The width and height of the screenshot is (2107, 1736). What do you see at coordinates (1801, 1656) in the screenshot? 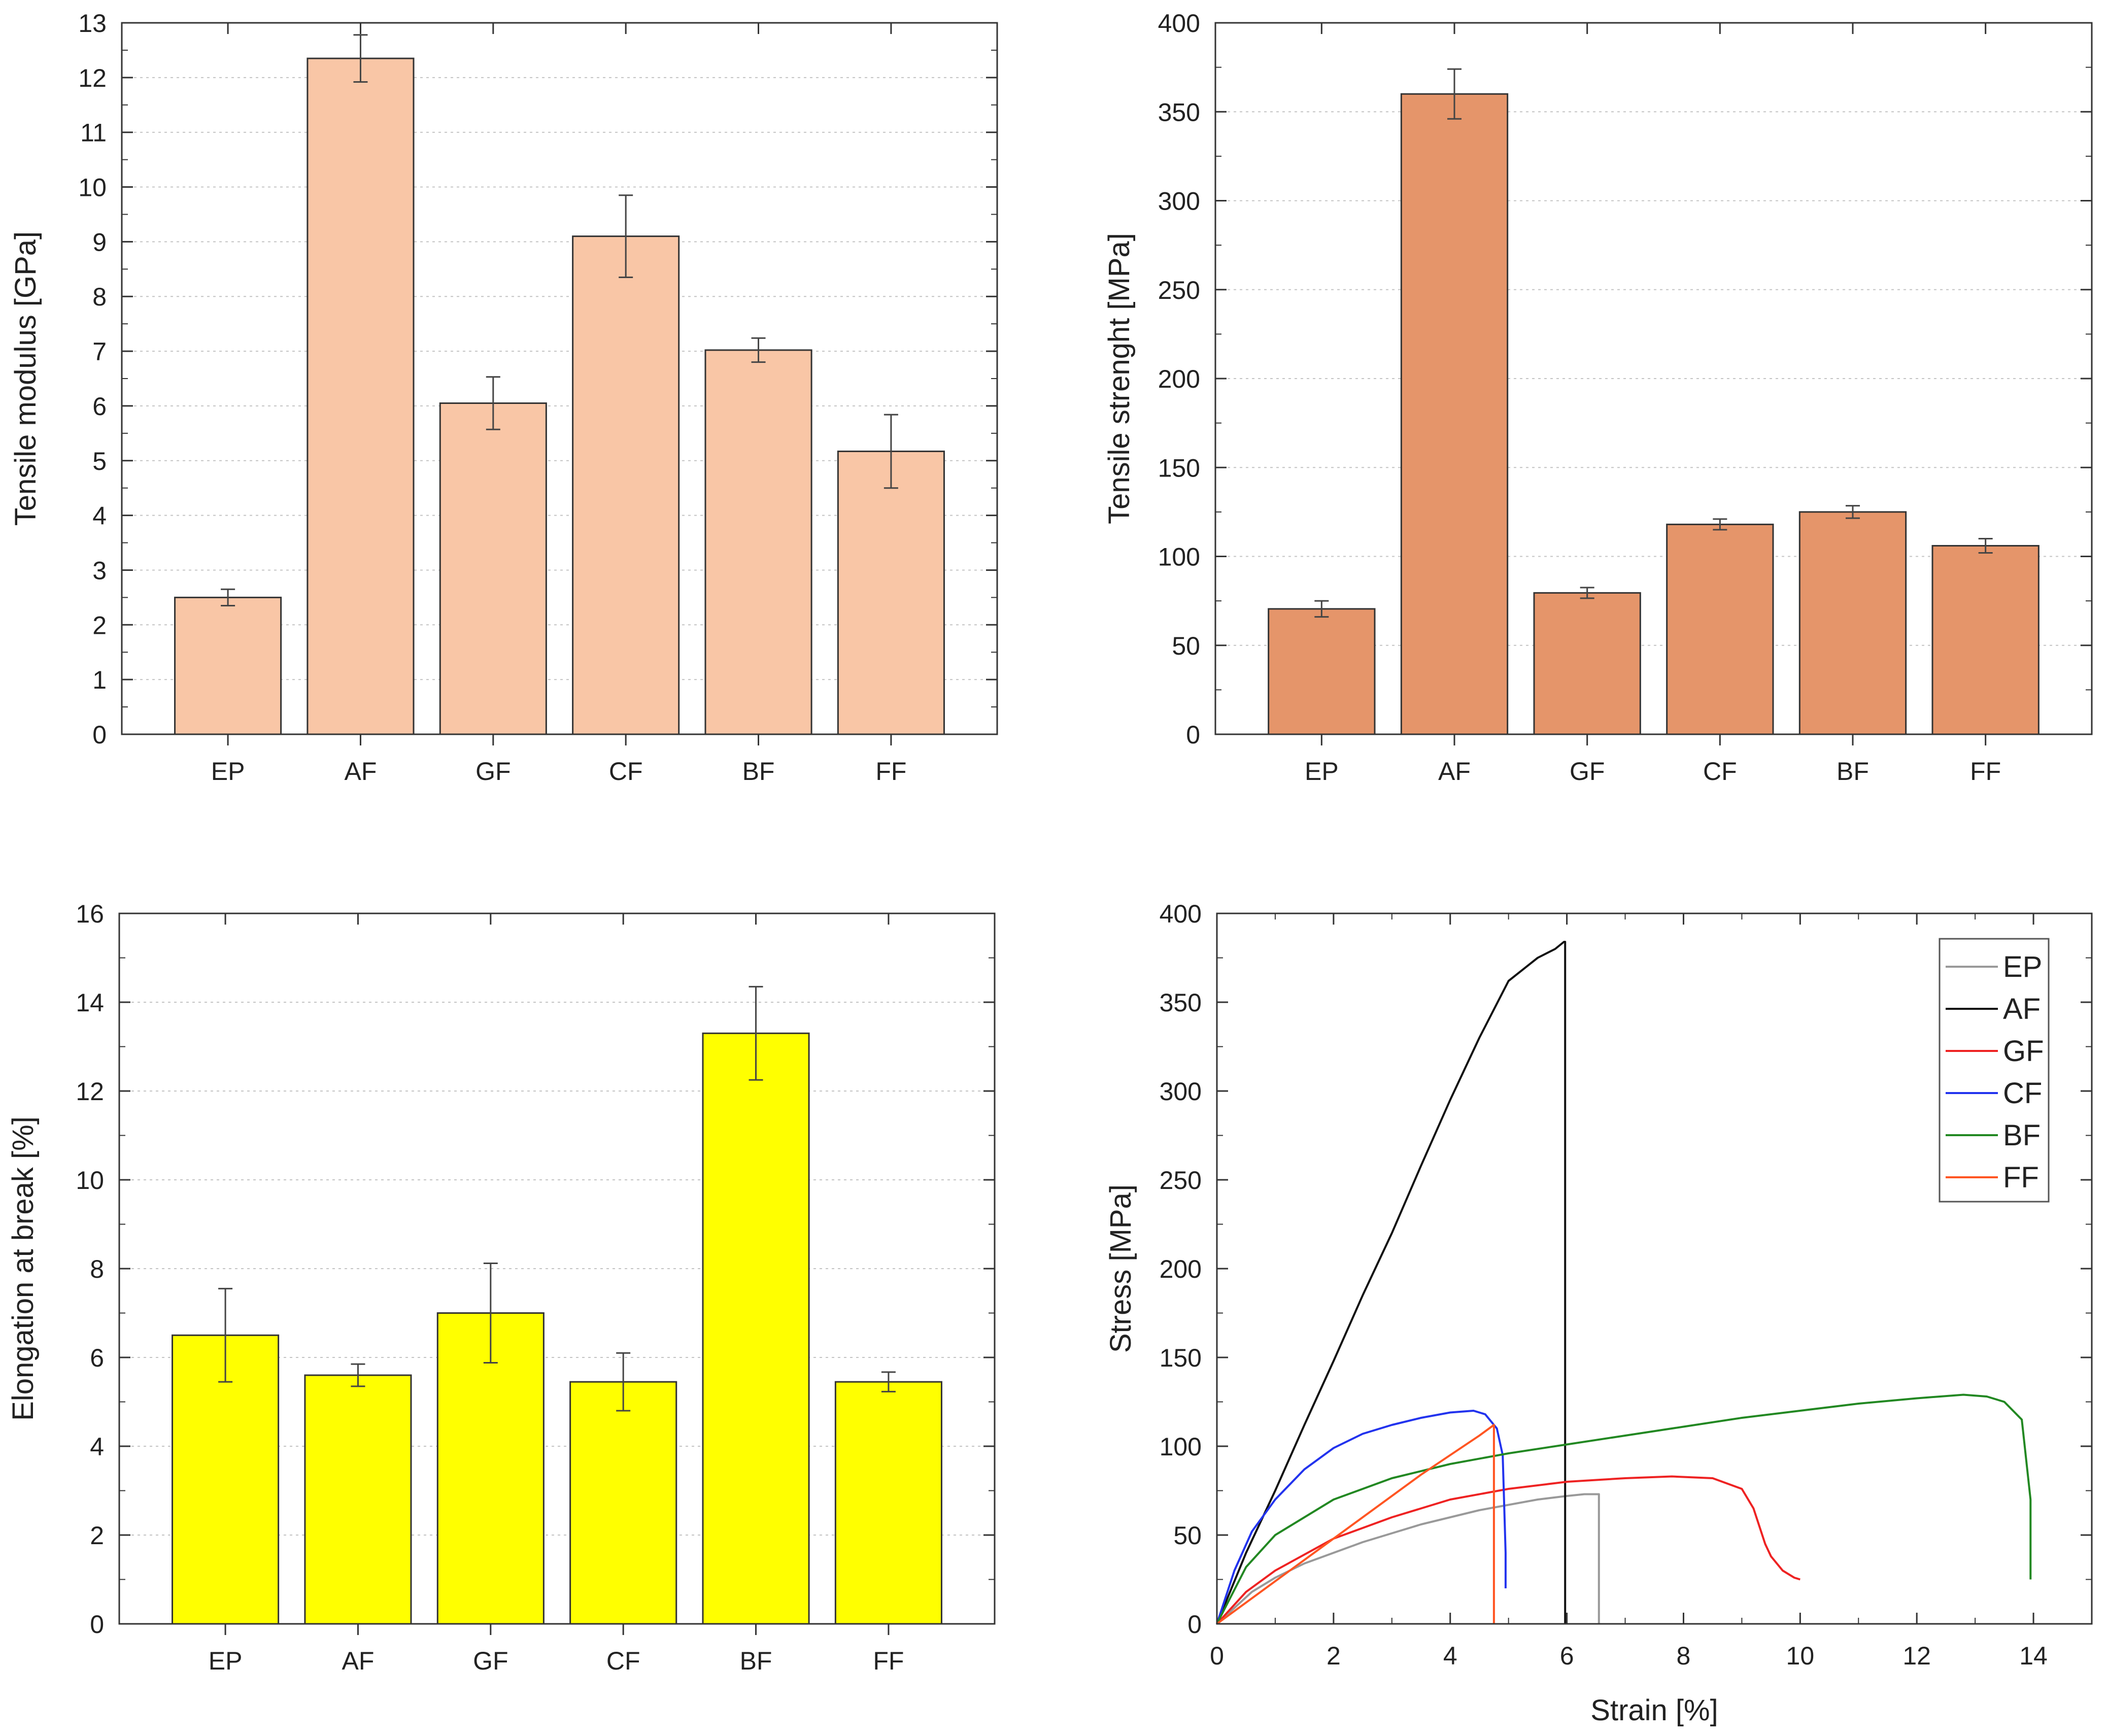
I see `x-tick-label: 10` at bounding box center [1801, 1656].